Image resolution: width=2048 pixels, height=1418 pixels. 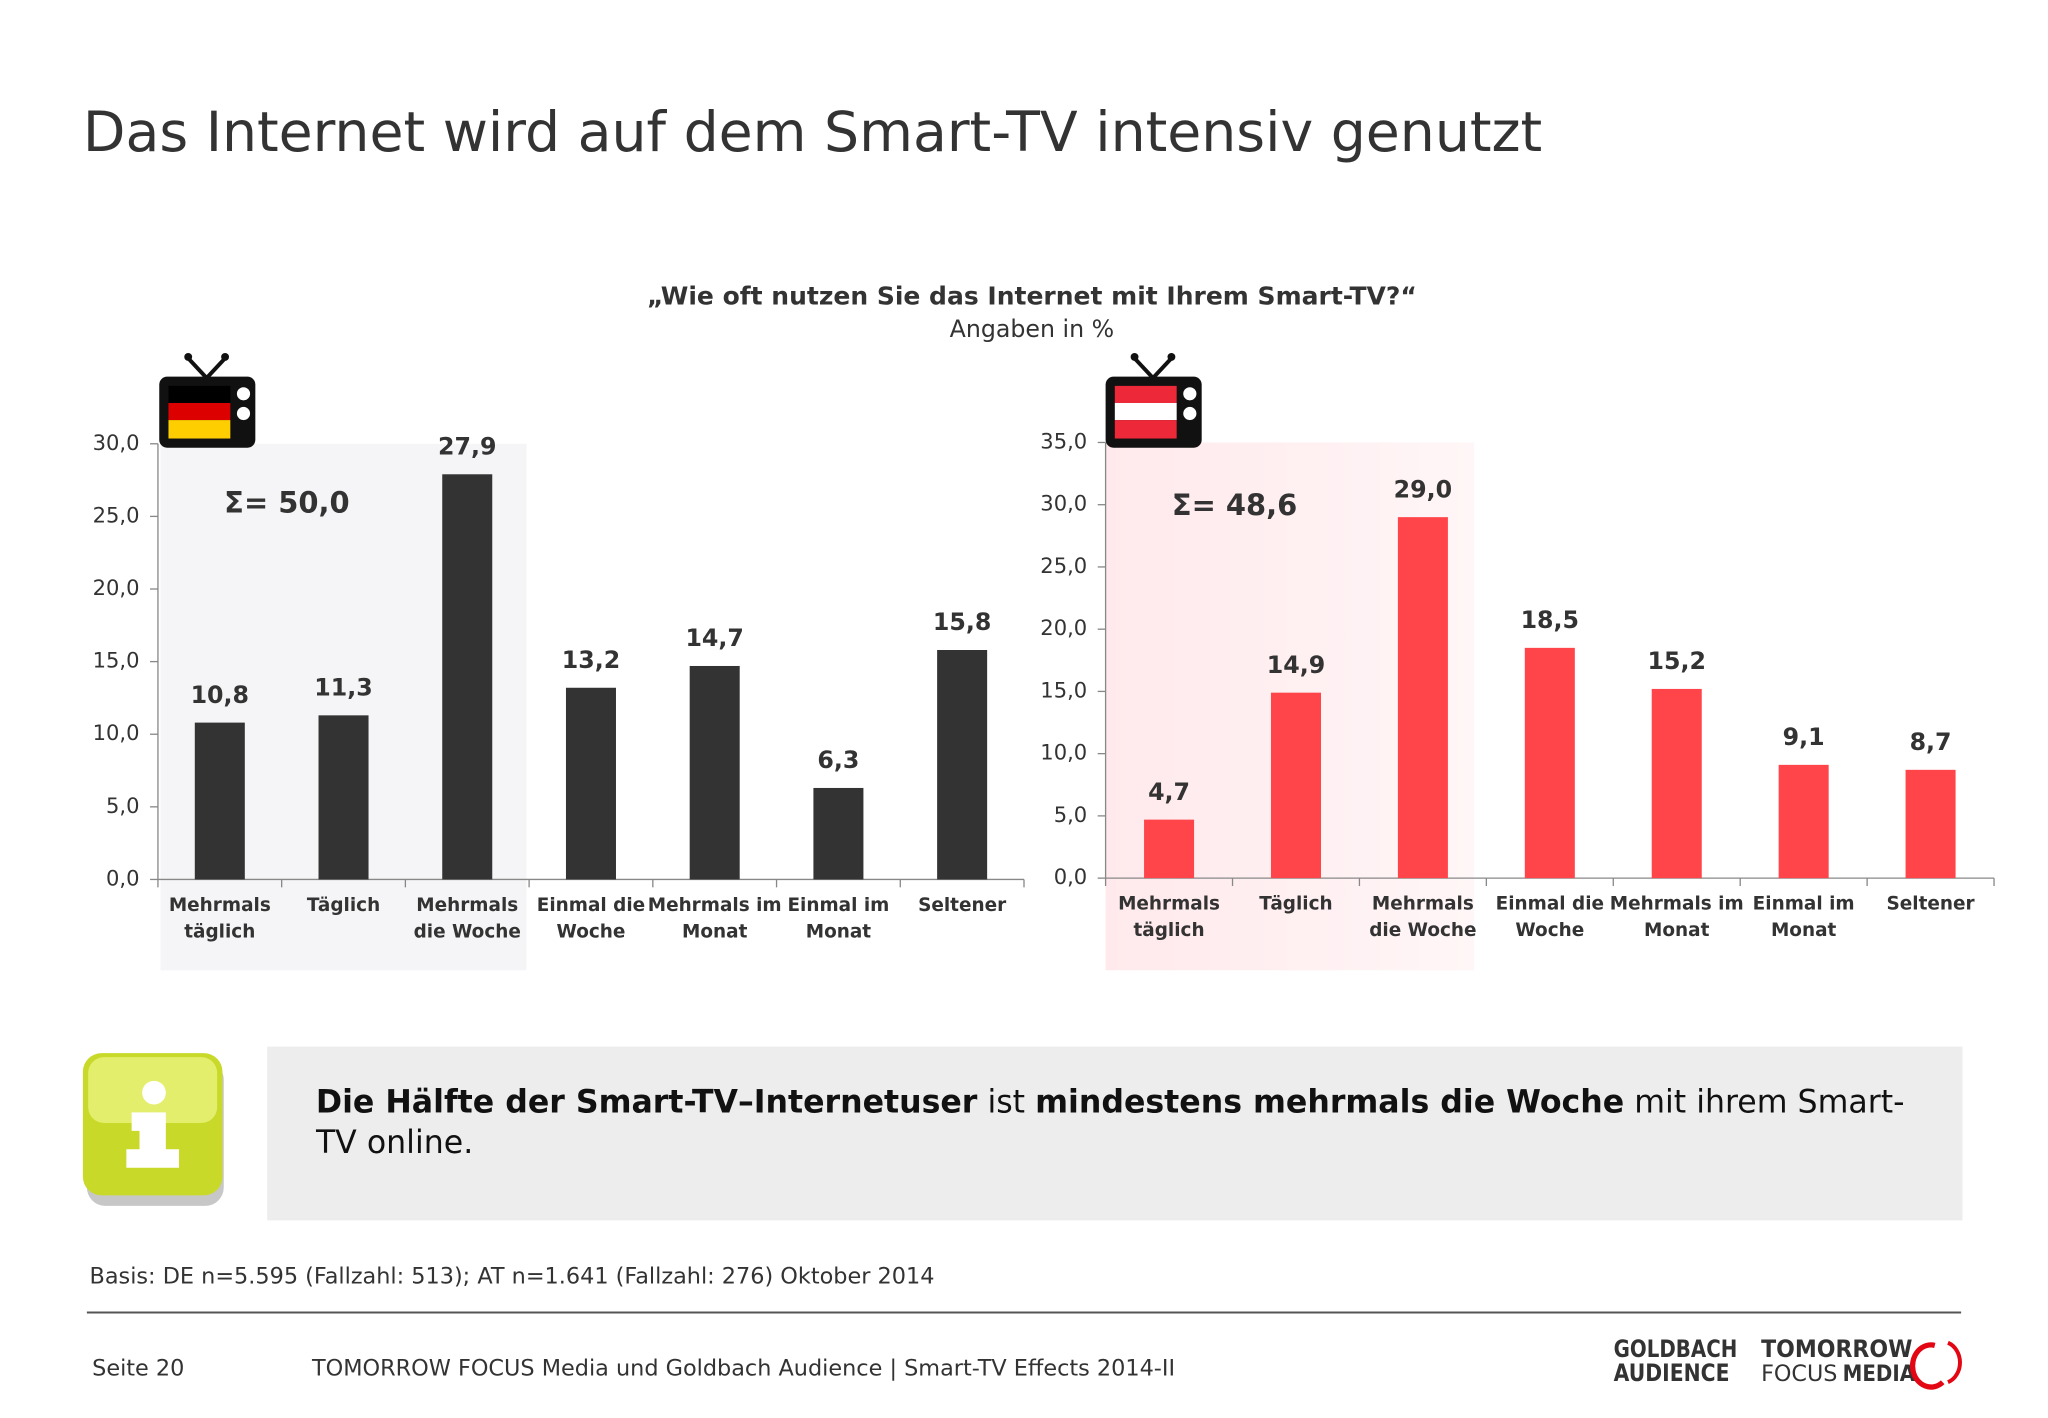 I want to click on value-label: 14,9, so click(x=1296, y=665).